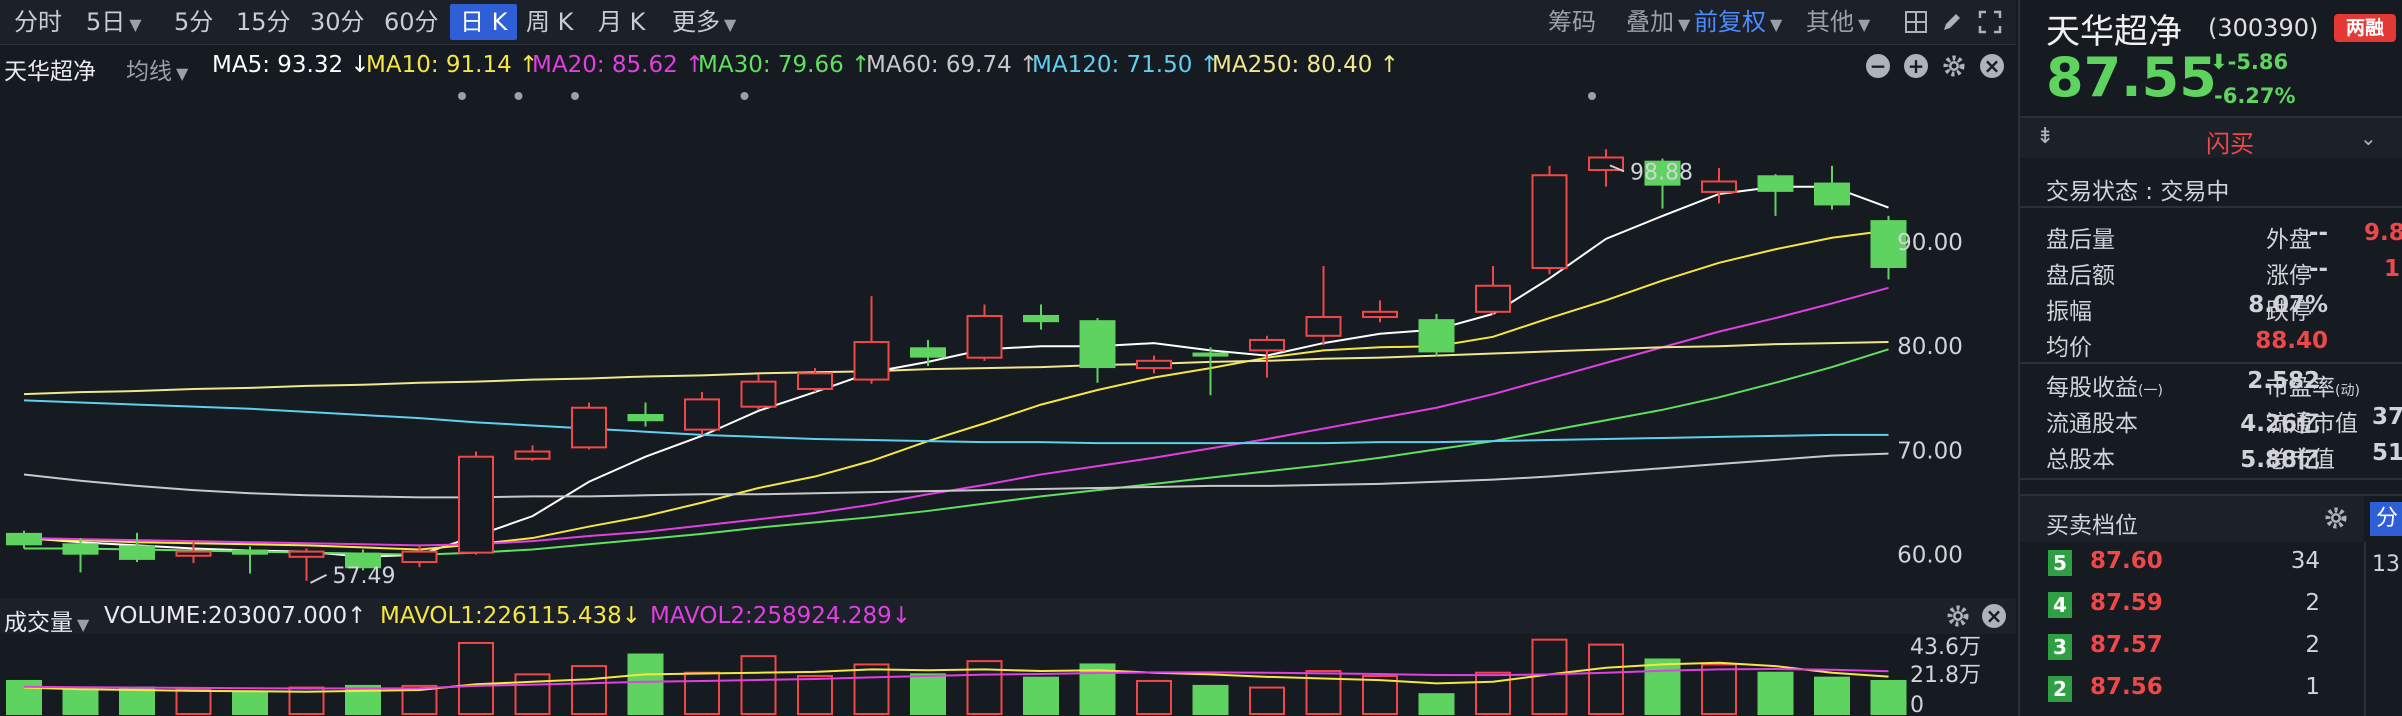 The width and height of the screenshot is (2402, 716). What do you see at coordinates (2318, 233) in the screenshot?
I see `stat-value: --` at bounding box center [2318, 233].